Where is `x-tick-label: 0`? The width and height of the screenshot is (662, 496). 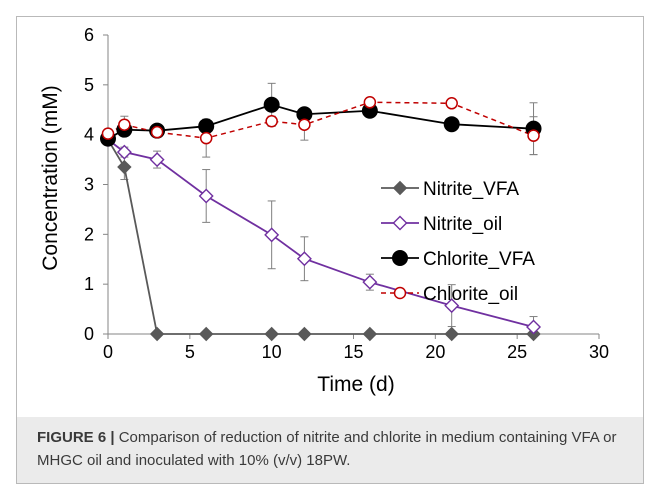 x-tick-label: 0 is located at coordinates (108, 352).